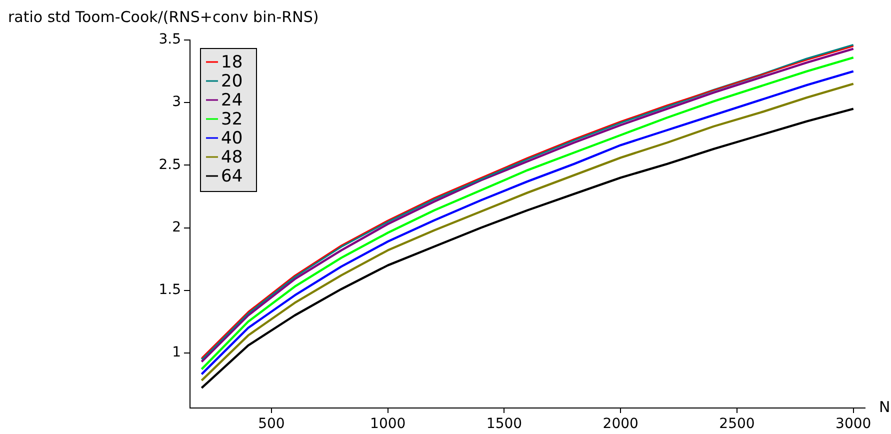  I want to click on x-axis-title: N, so click(884, 407).